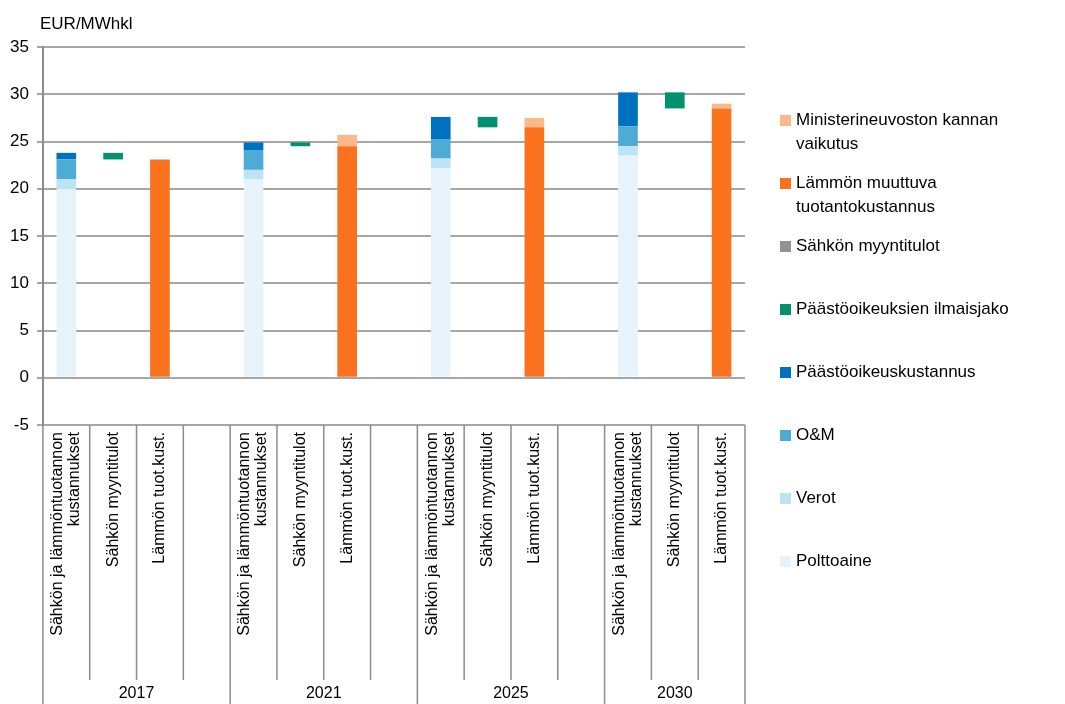  I want to click on legend-label: Päästöoikeuskustannus, so click(886, 372).